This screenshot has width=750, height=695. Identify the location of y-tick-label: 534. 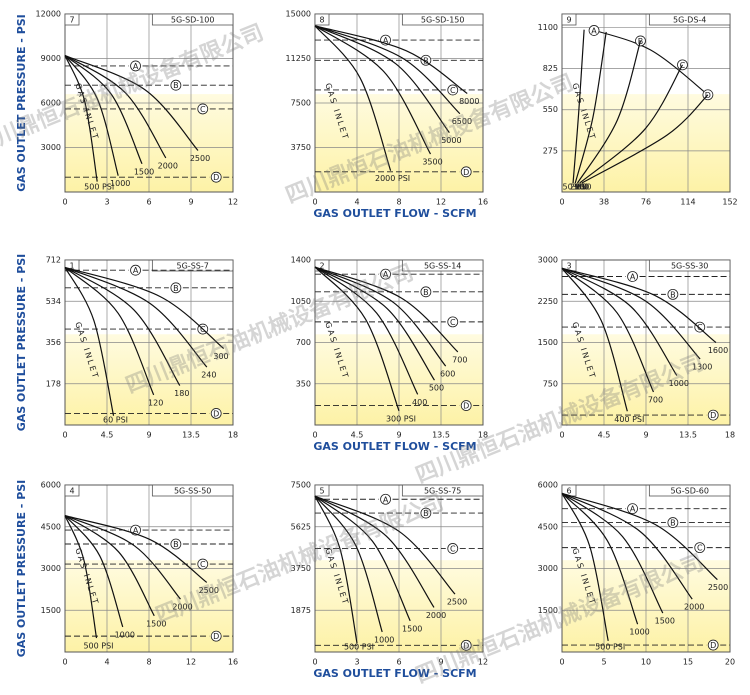
(53, 301).